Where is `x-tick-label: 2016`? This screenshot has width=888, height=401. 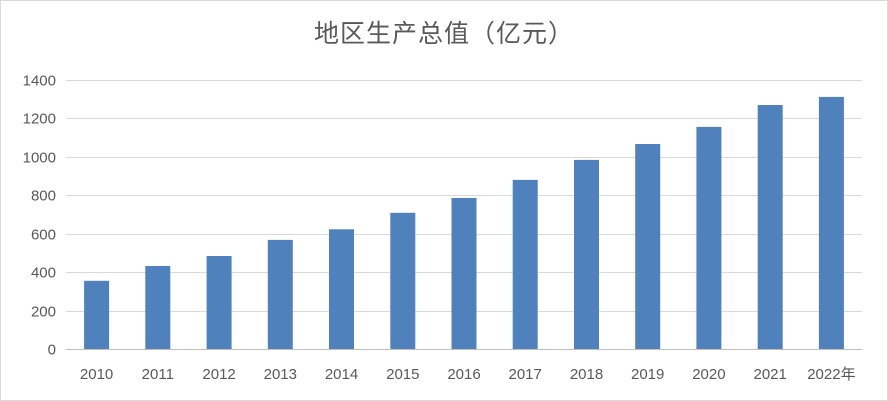
x-tick-label: 2016 is located at coordinates (463, 374).